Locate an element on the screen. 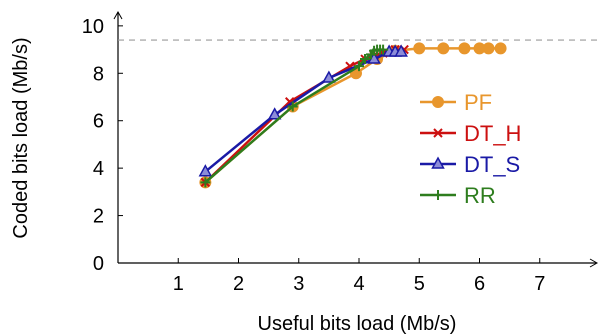  series-rr is located at coordinates (294, 116).